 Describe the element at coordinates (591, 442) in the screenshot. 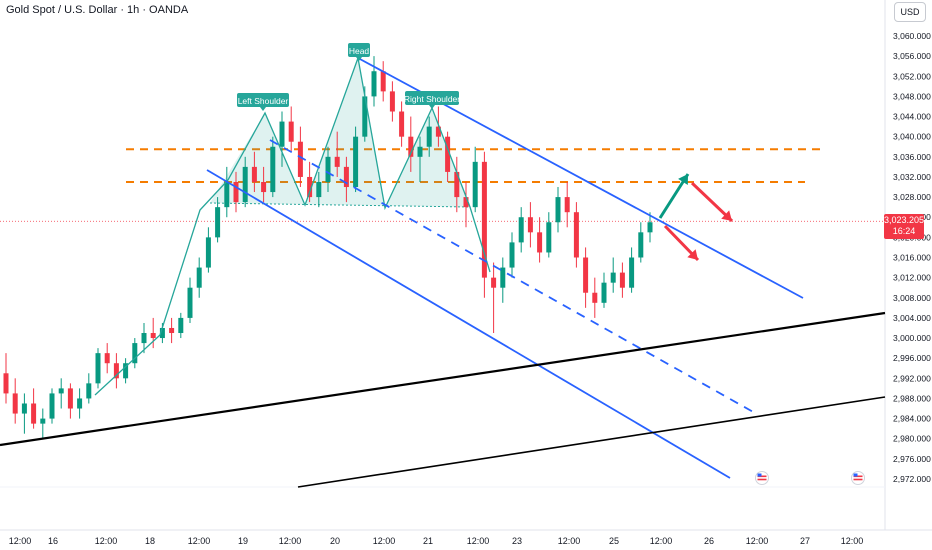

I see `support-trendline-lower` at that location.